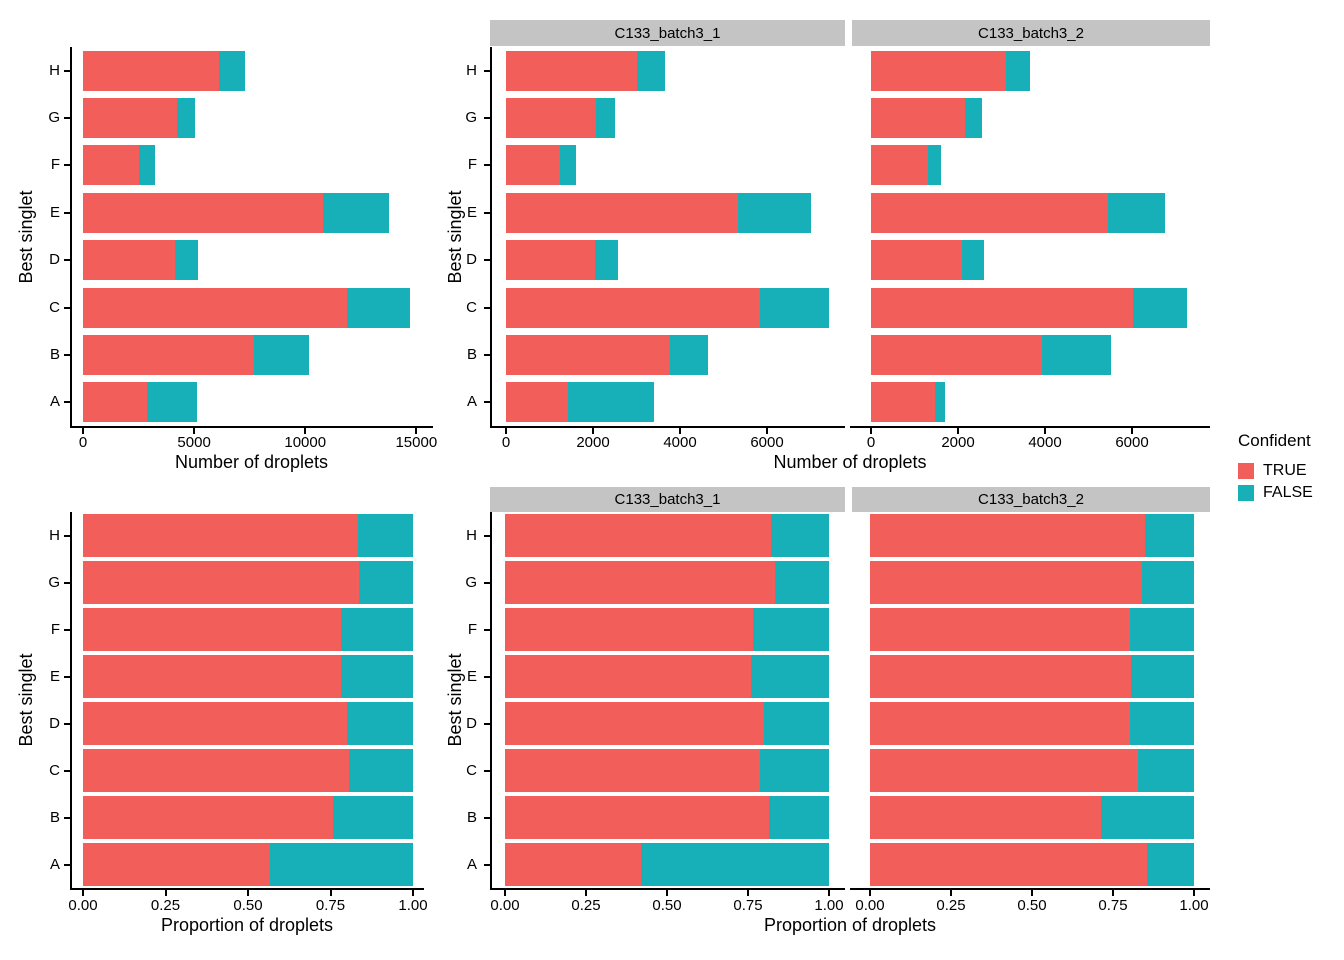  I want to click on legend-entry-true: TRUE, so click(1275, 471).